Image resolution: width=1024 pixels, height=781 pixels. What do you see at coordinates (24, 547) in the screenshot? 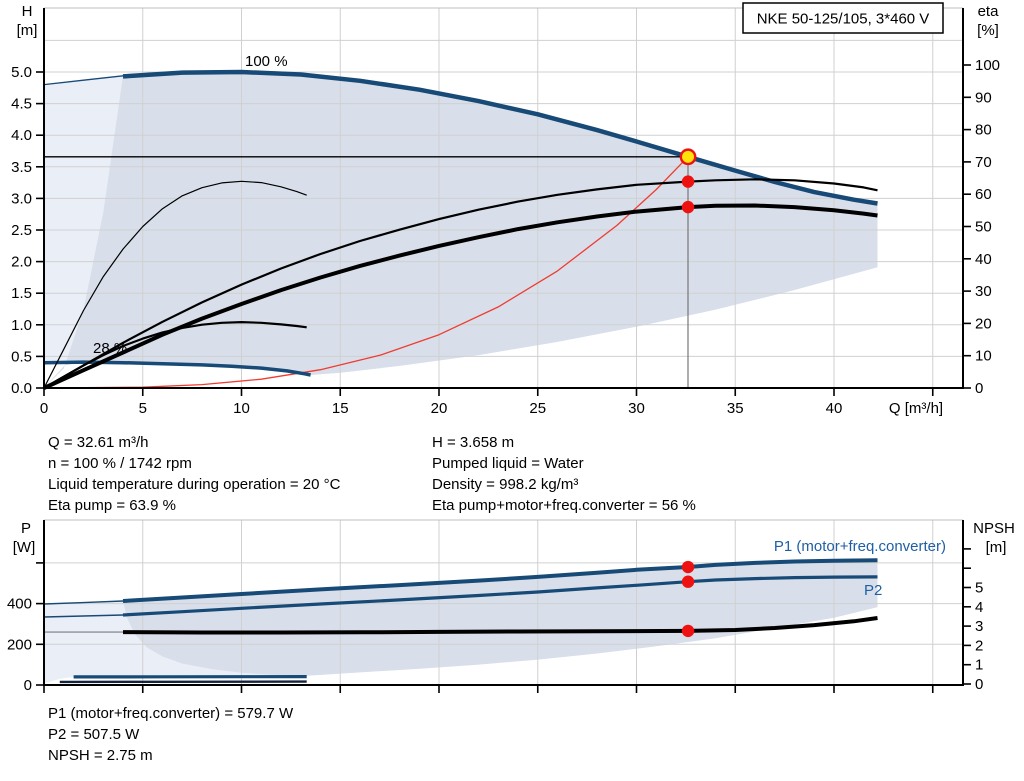
I see `svg-text: [W]` at bounding box center [24, 547].